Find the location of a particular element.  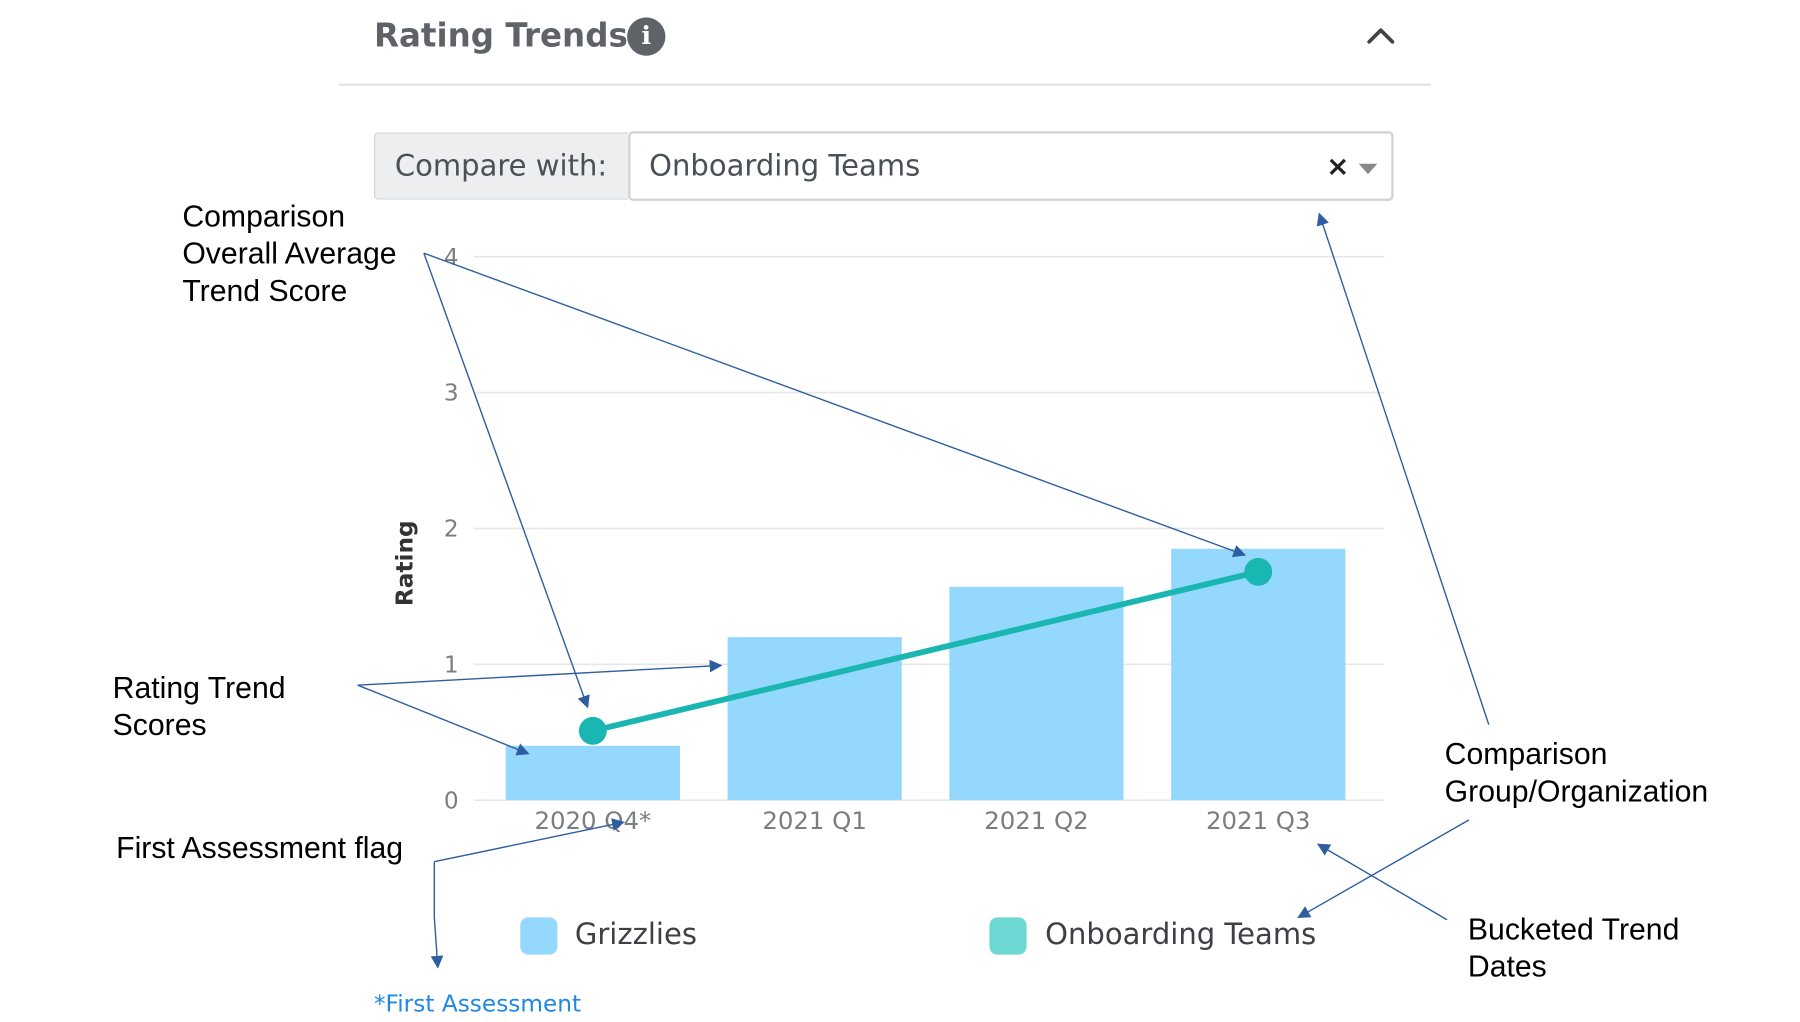

annotation-first-assessment-flag: First Assessment flag is located at coordinates (260, 848).